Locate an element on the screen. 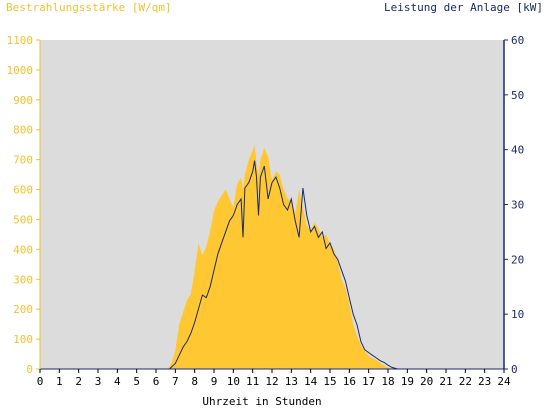 The image size is (544, 408). left-axis-ticks: 0 100 200 300 400 500 600 700 800 900 1000 1100 is located at coordinates (23, 205).